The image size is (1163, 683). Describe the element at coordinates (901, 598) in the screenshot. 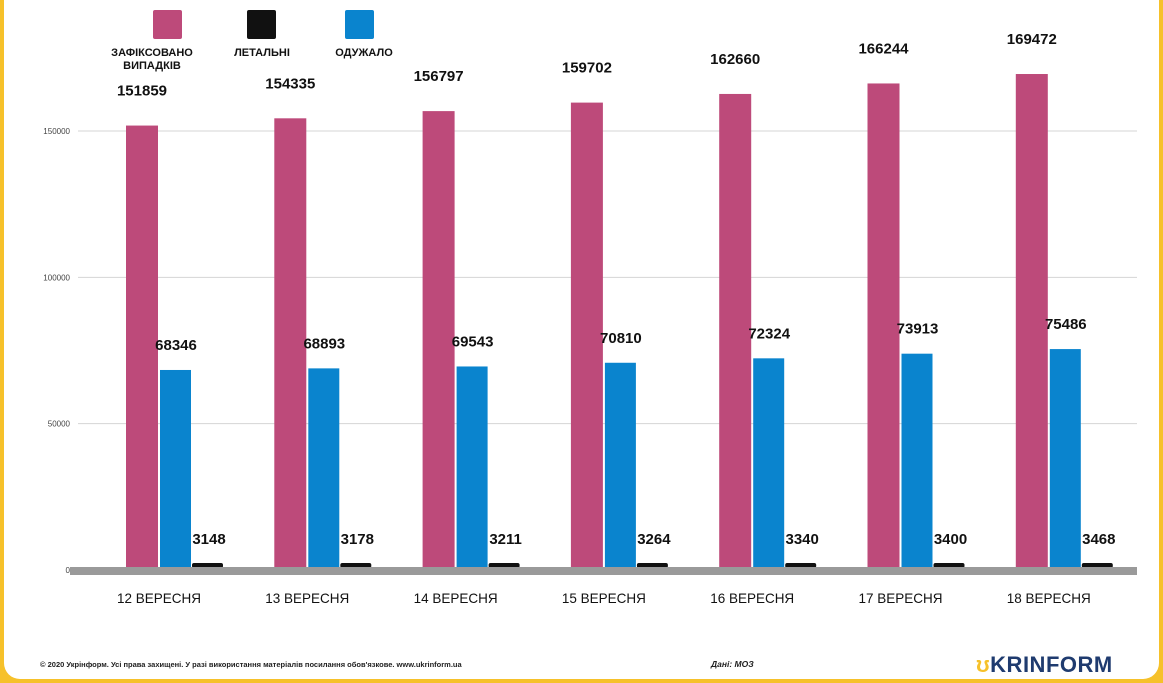

I see `x-tick-label: 17 ВЕРЕСНЯ` at that location.